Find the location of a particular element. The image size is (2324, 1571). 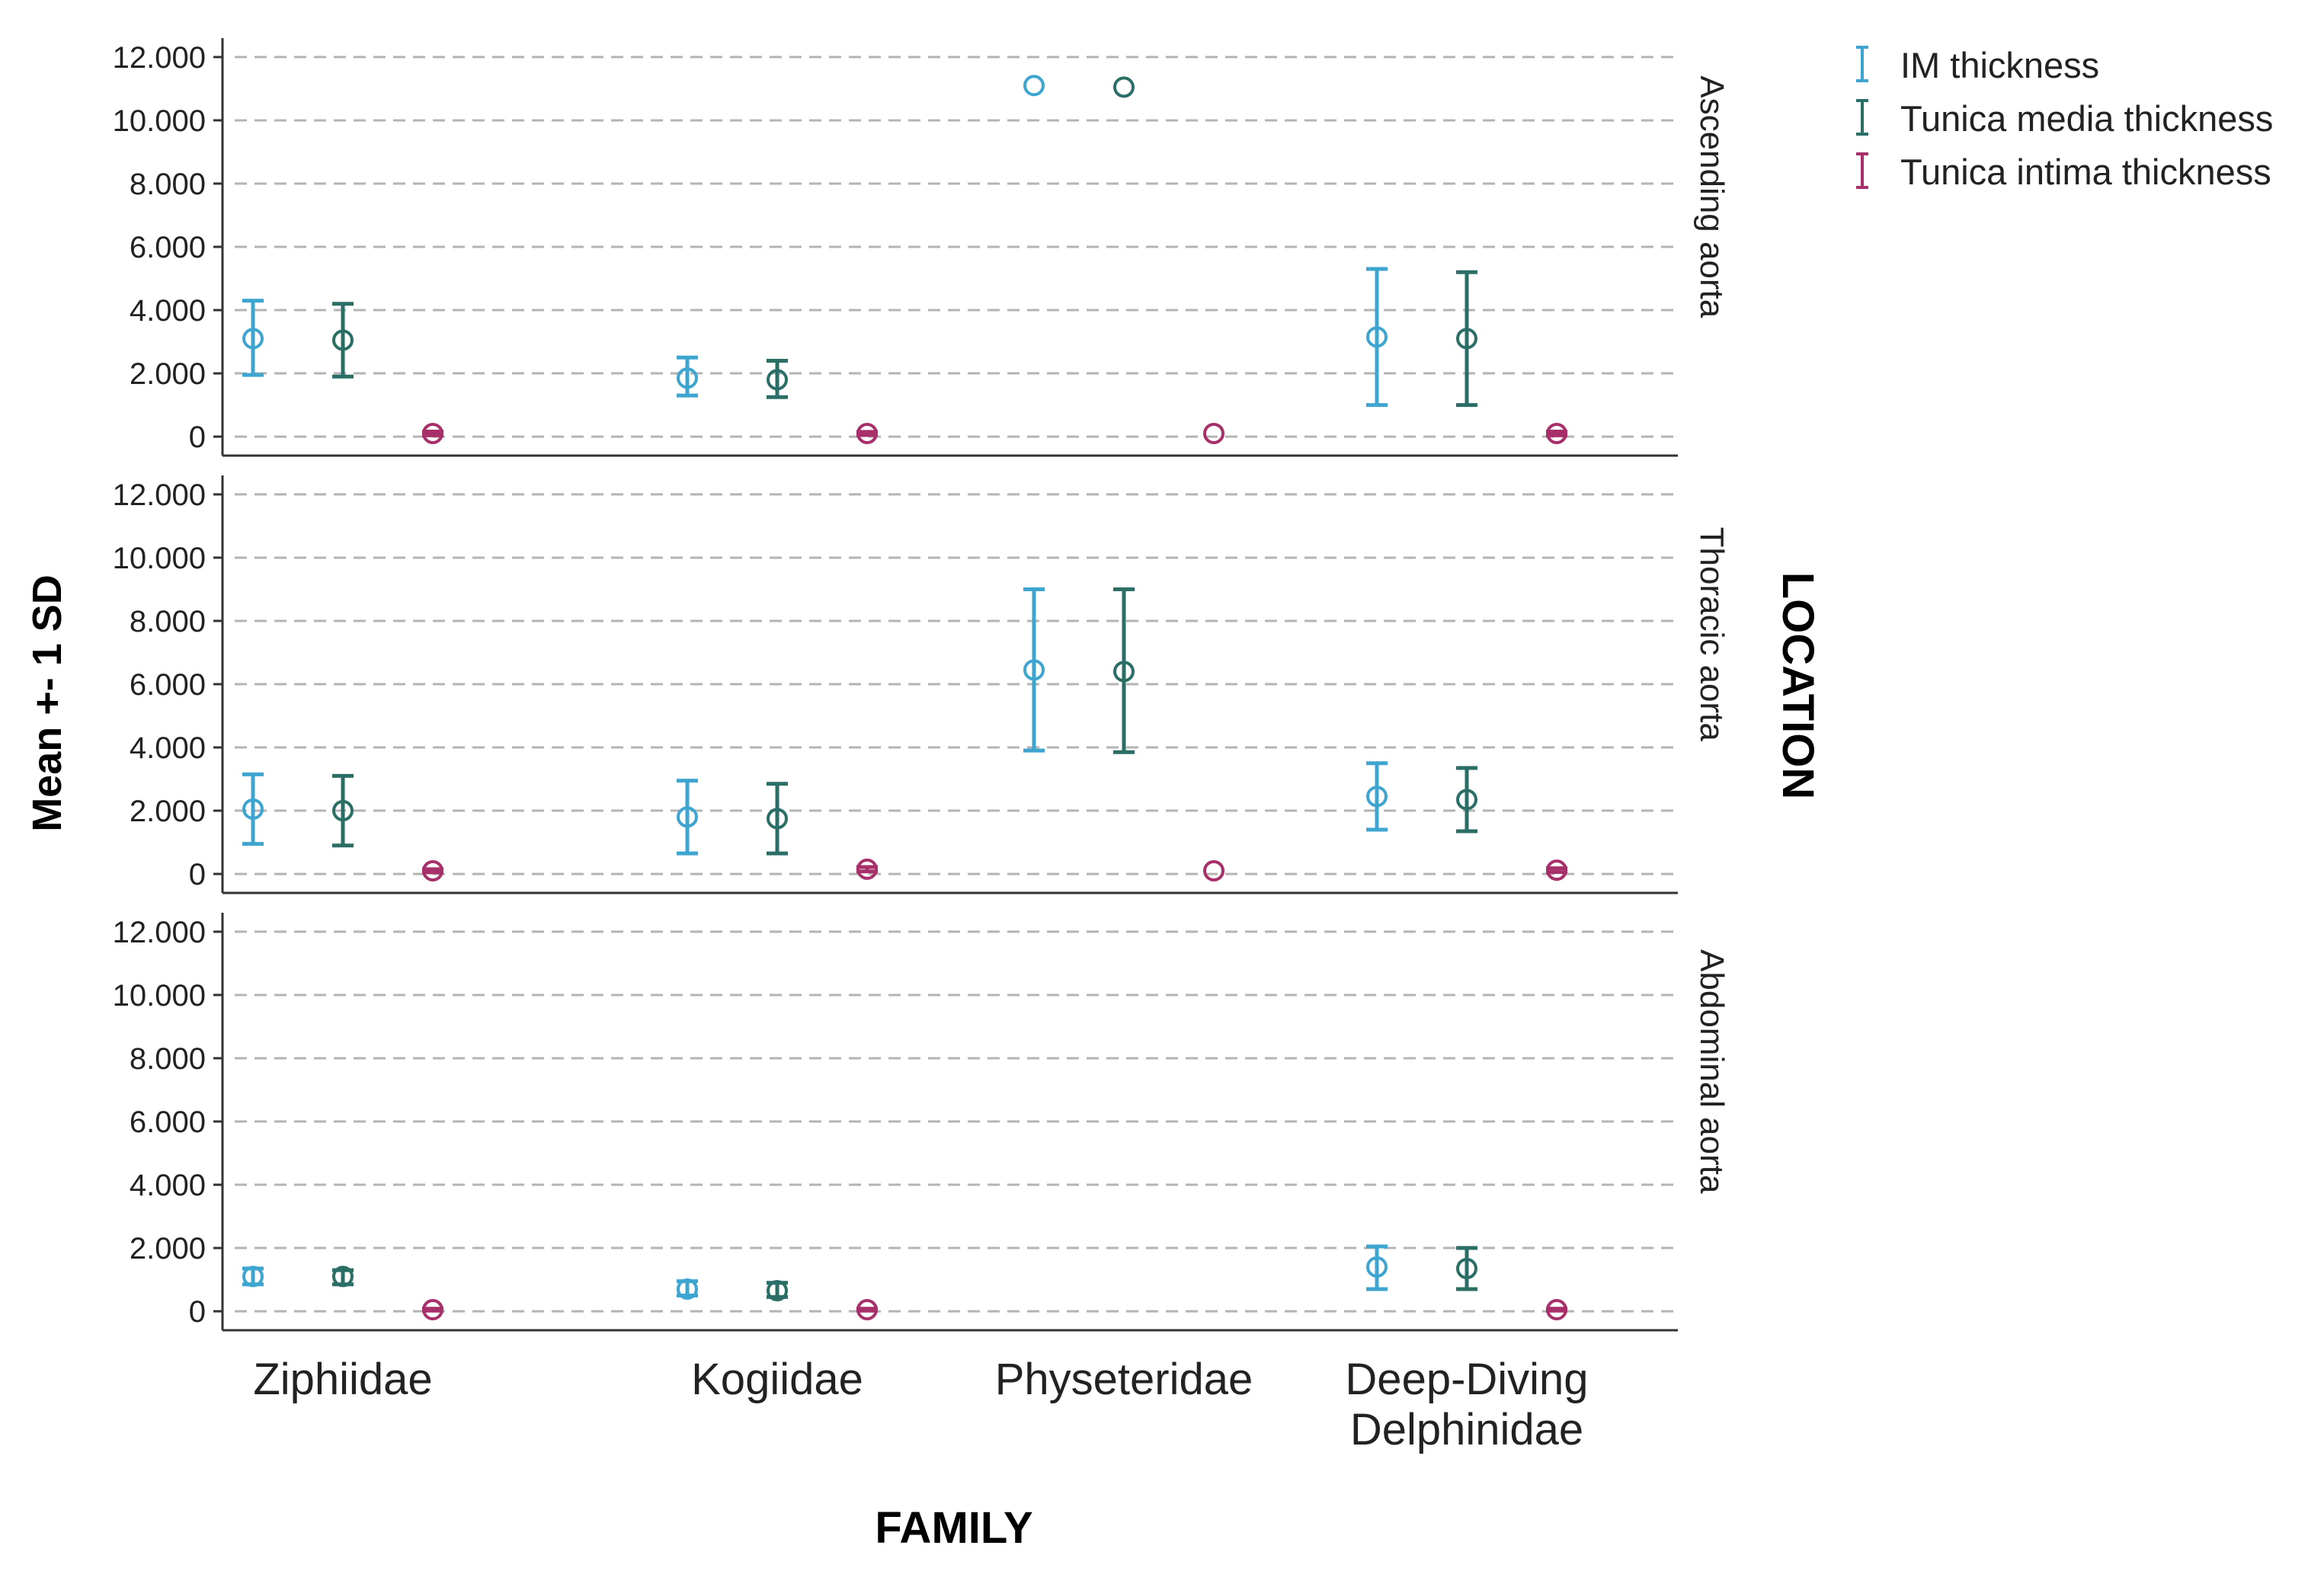

legend-label: Tunica intima thickness is located at coordinates (2086, 172).